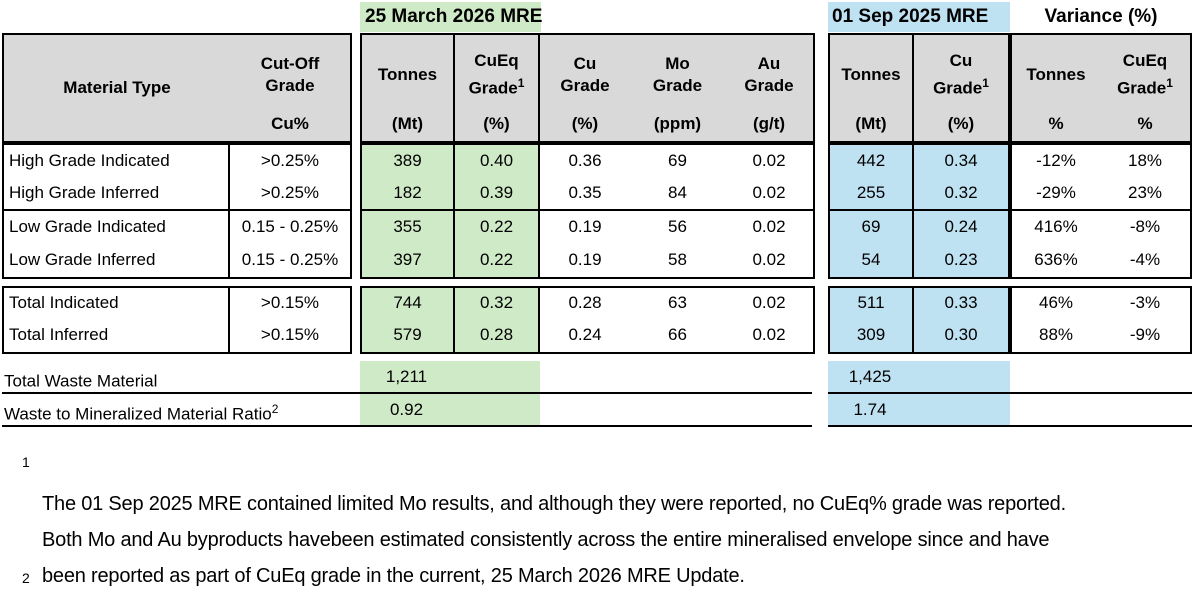 The width and height of the screenshot is (1192, 610). Describe the element at coordinates (1101, 227) in the screenshot. I see `table-row: 416% -8%` at that location.